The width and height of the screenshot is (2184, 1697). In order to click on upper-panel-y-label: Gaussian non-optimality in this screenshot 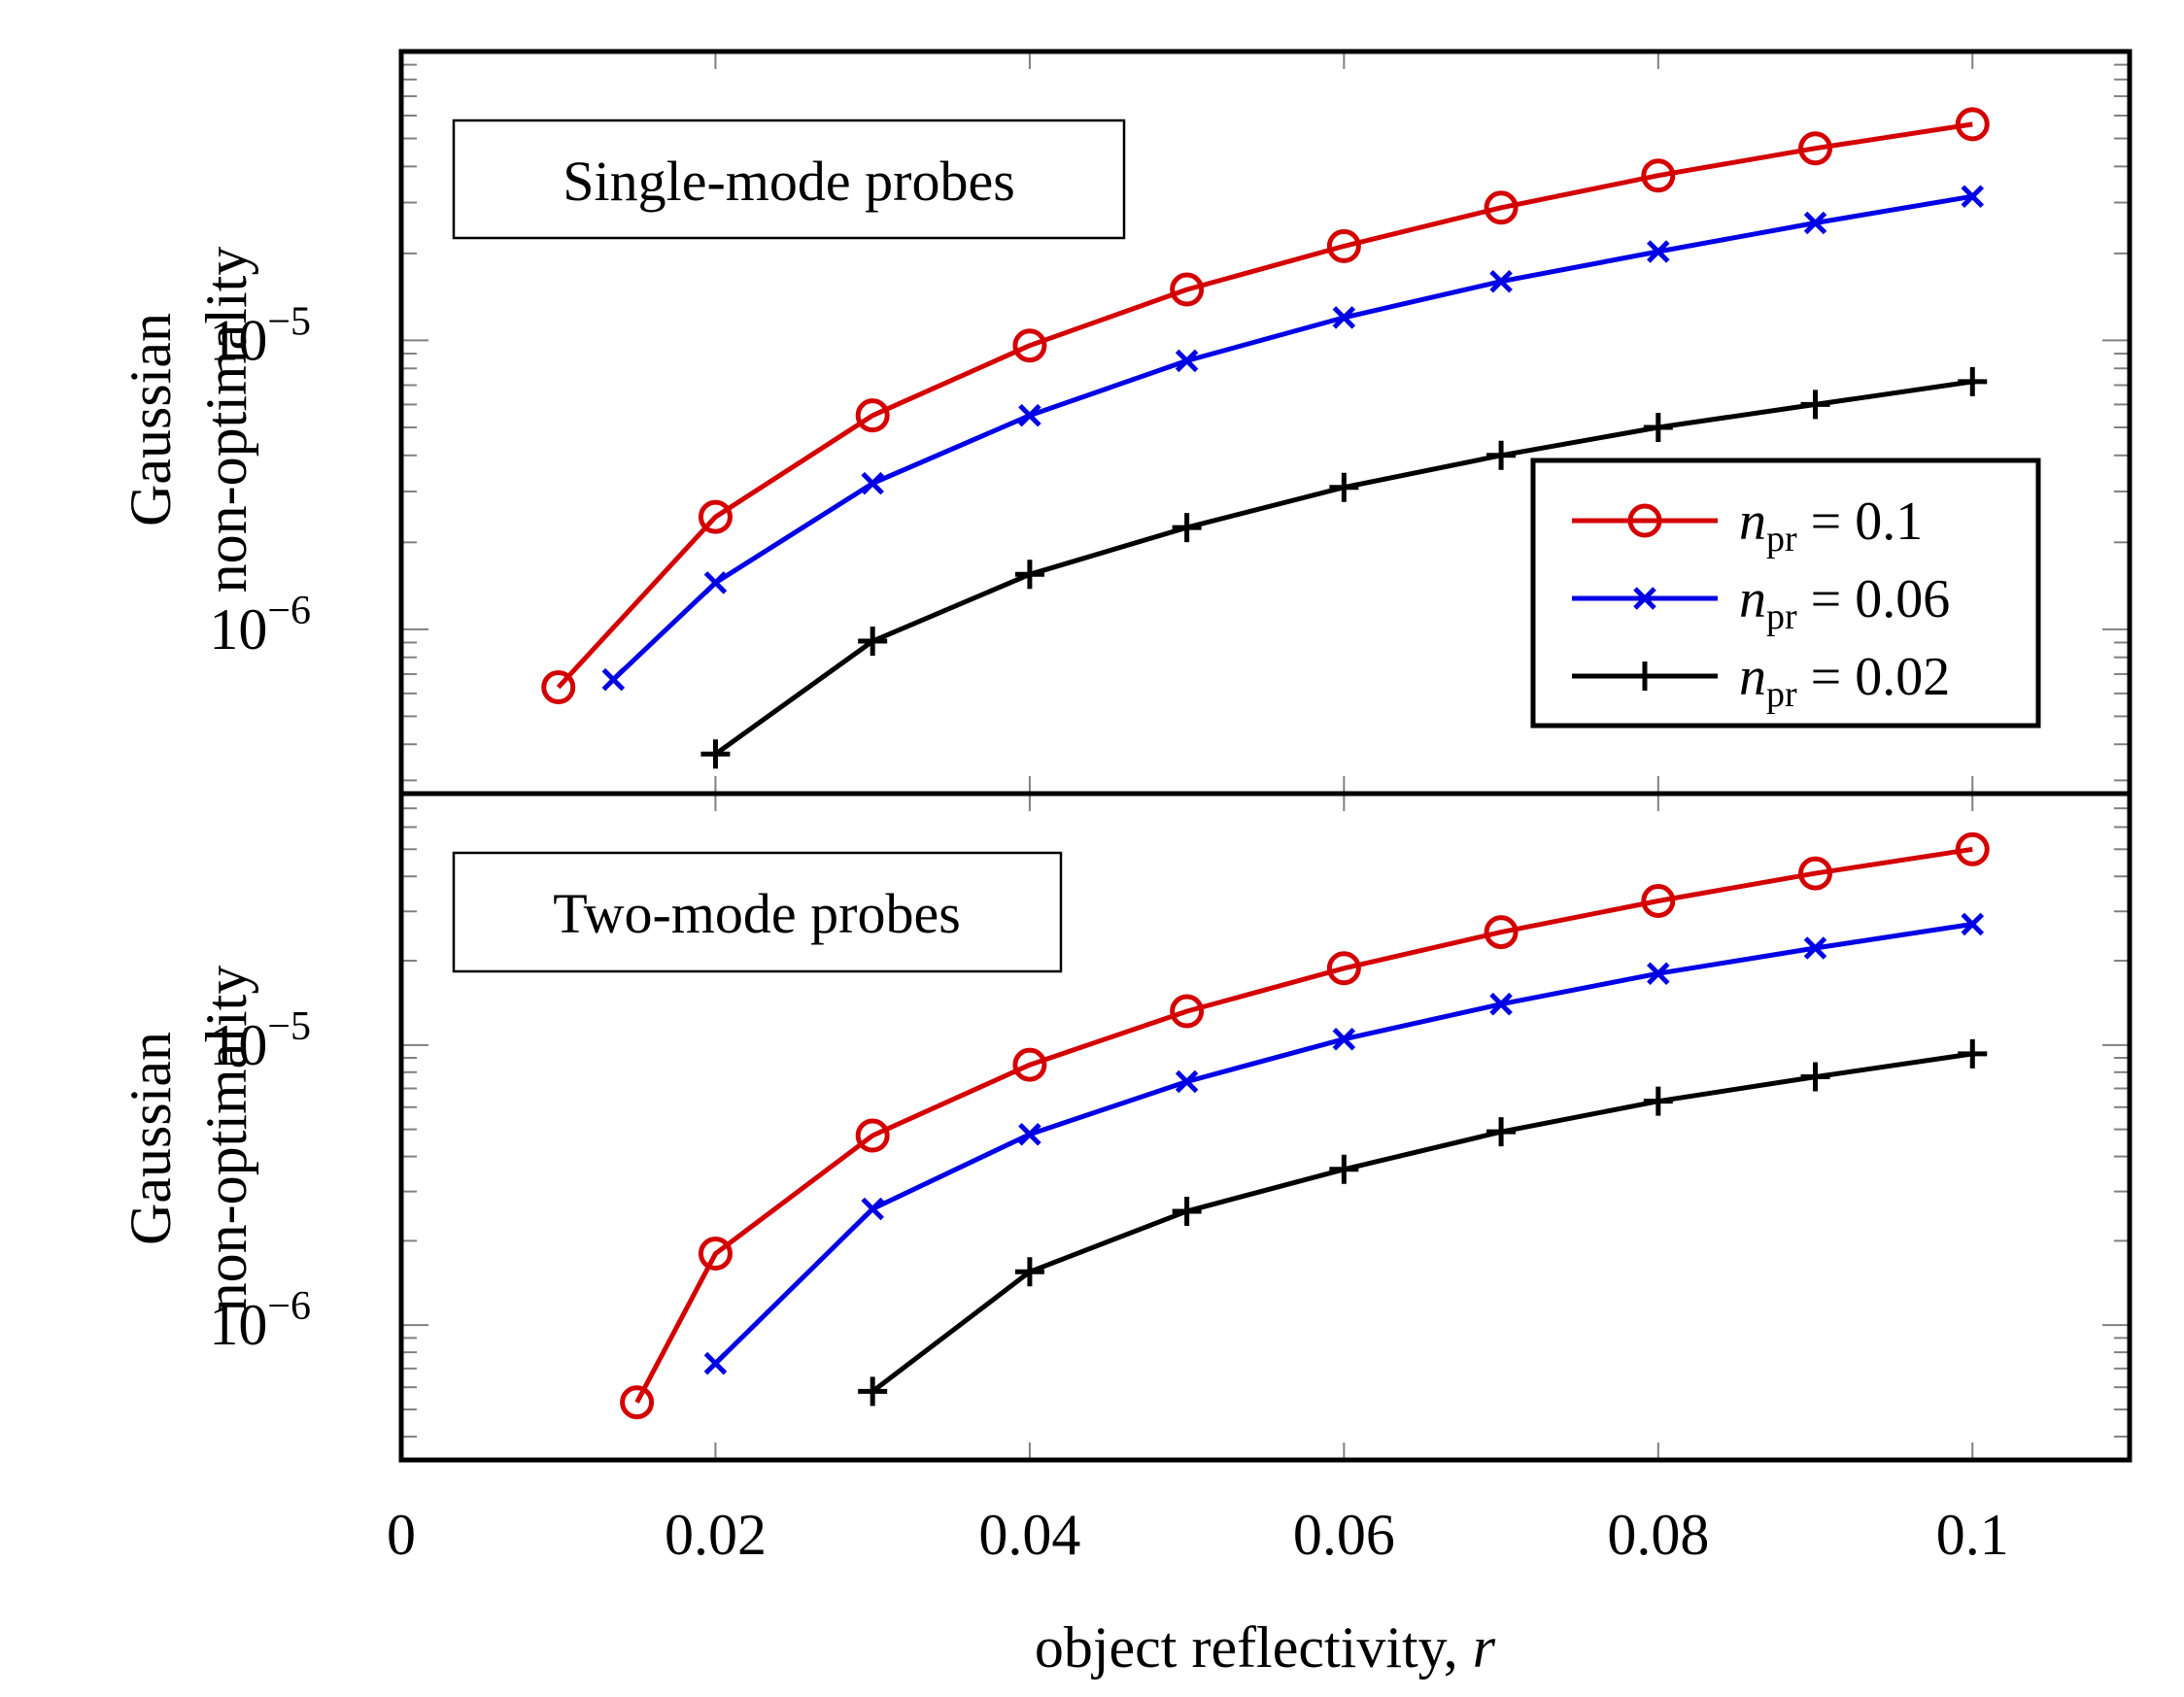, I will do `click(188, 420)`.